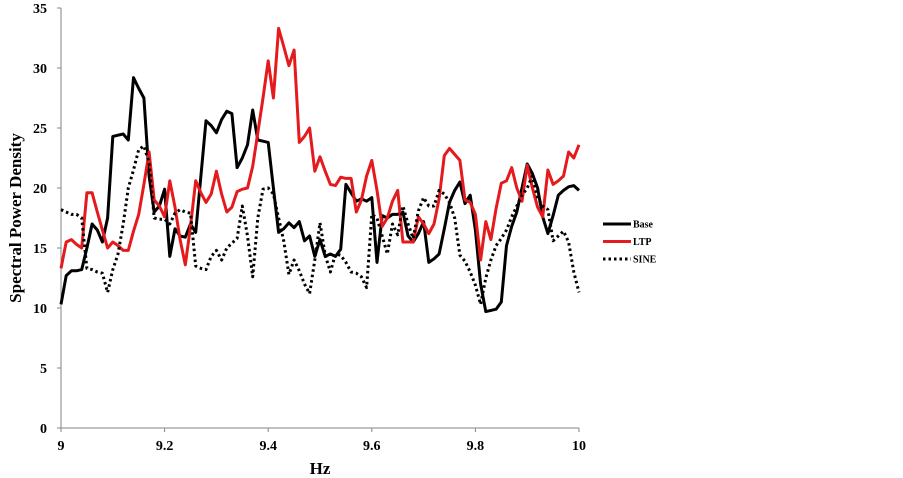 The image size is (903, 478). I want to click on legend-label-base: Base, so click(643, 225).